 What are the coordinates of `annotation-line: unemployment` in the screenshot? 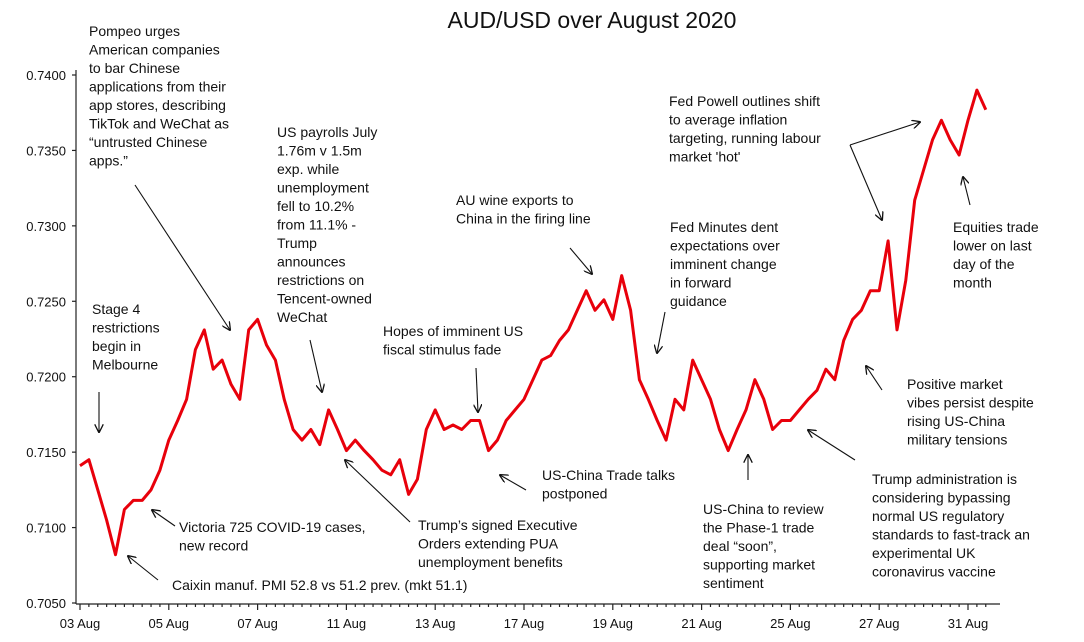 It's located at (323, 188).